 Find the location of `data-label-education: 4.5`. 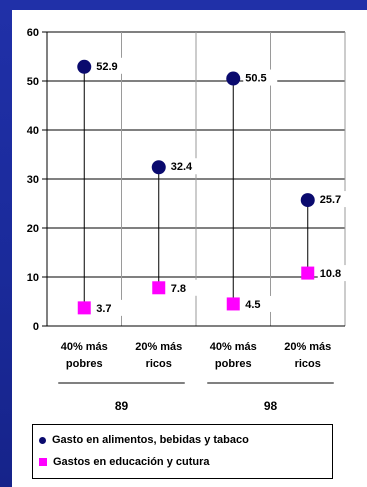

data-label-education: 4.5 is located at coordinates (252, 305).